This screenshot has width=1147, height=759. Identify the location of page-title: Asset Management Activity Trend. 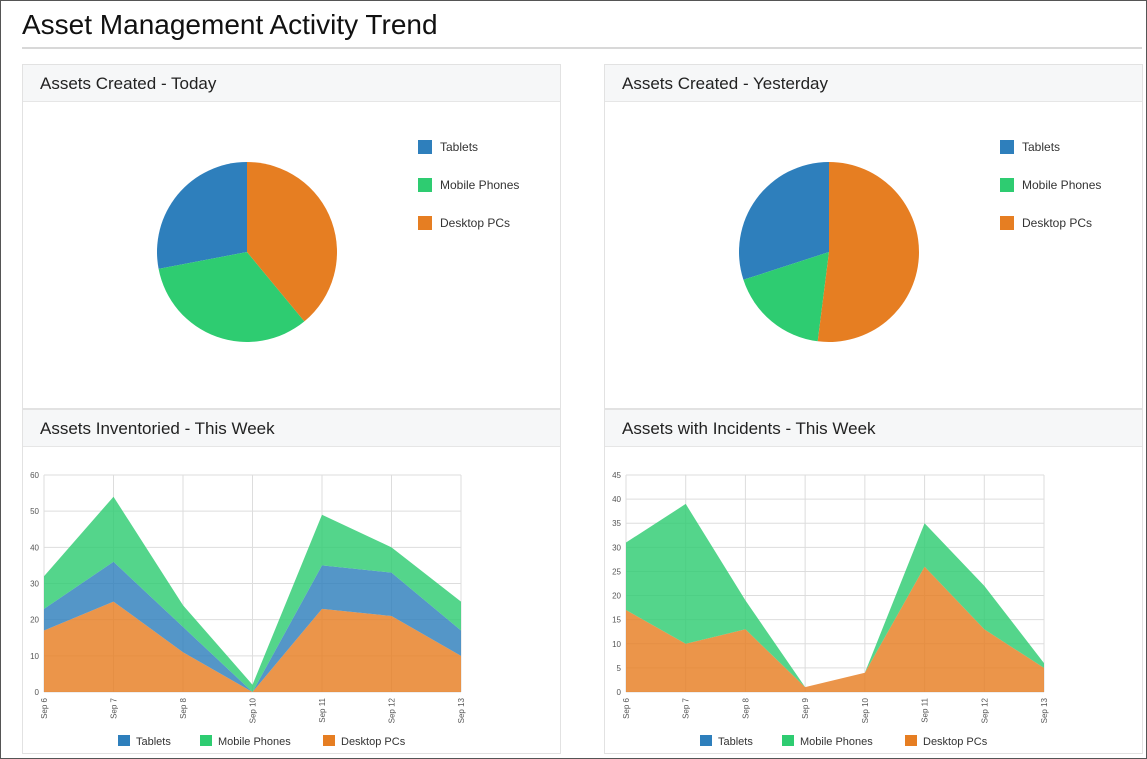
(230, 24).